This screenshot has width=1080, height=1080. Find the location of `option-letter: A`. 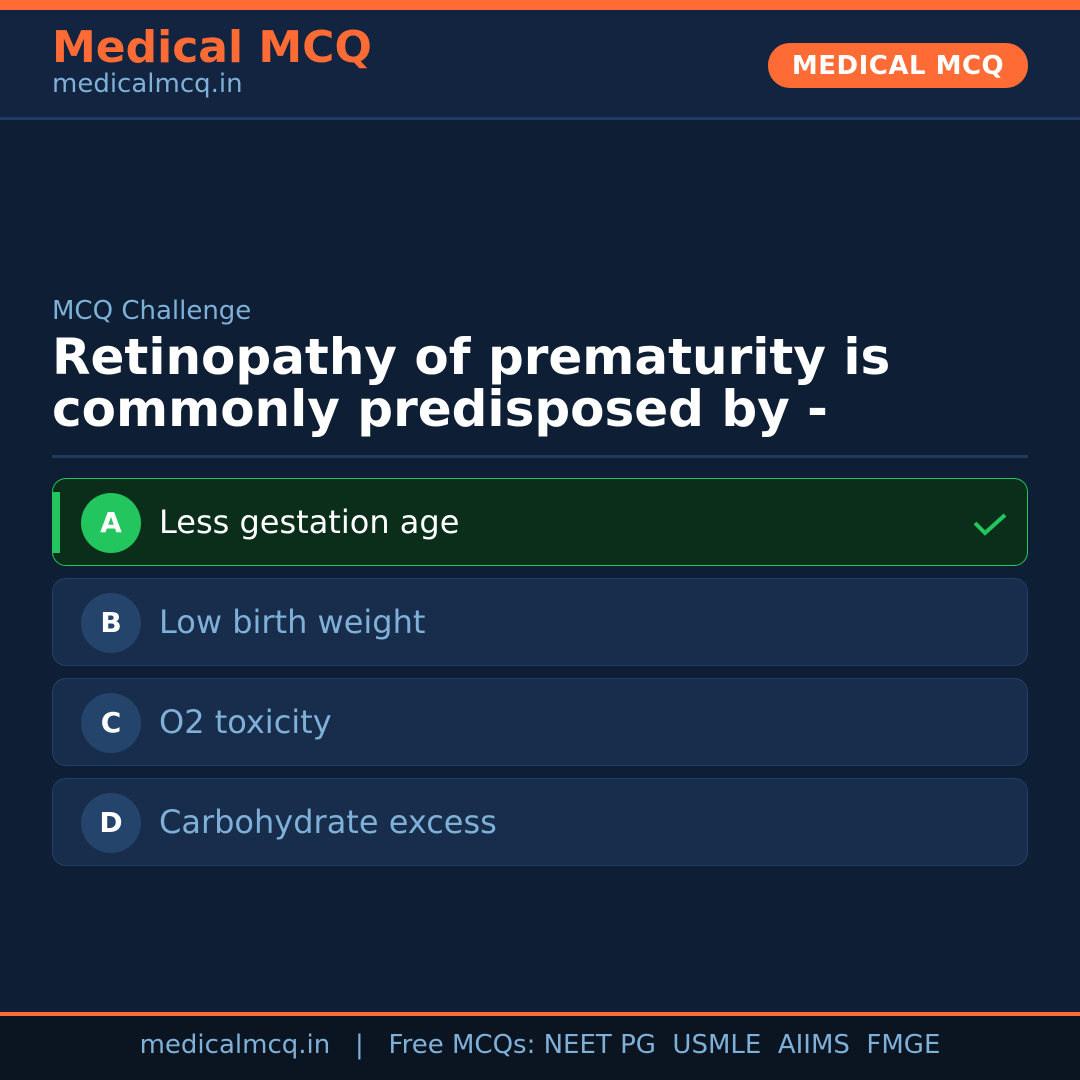

option-letter: A is located at coordinates (111, 523).